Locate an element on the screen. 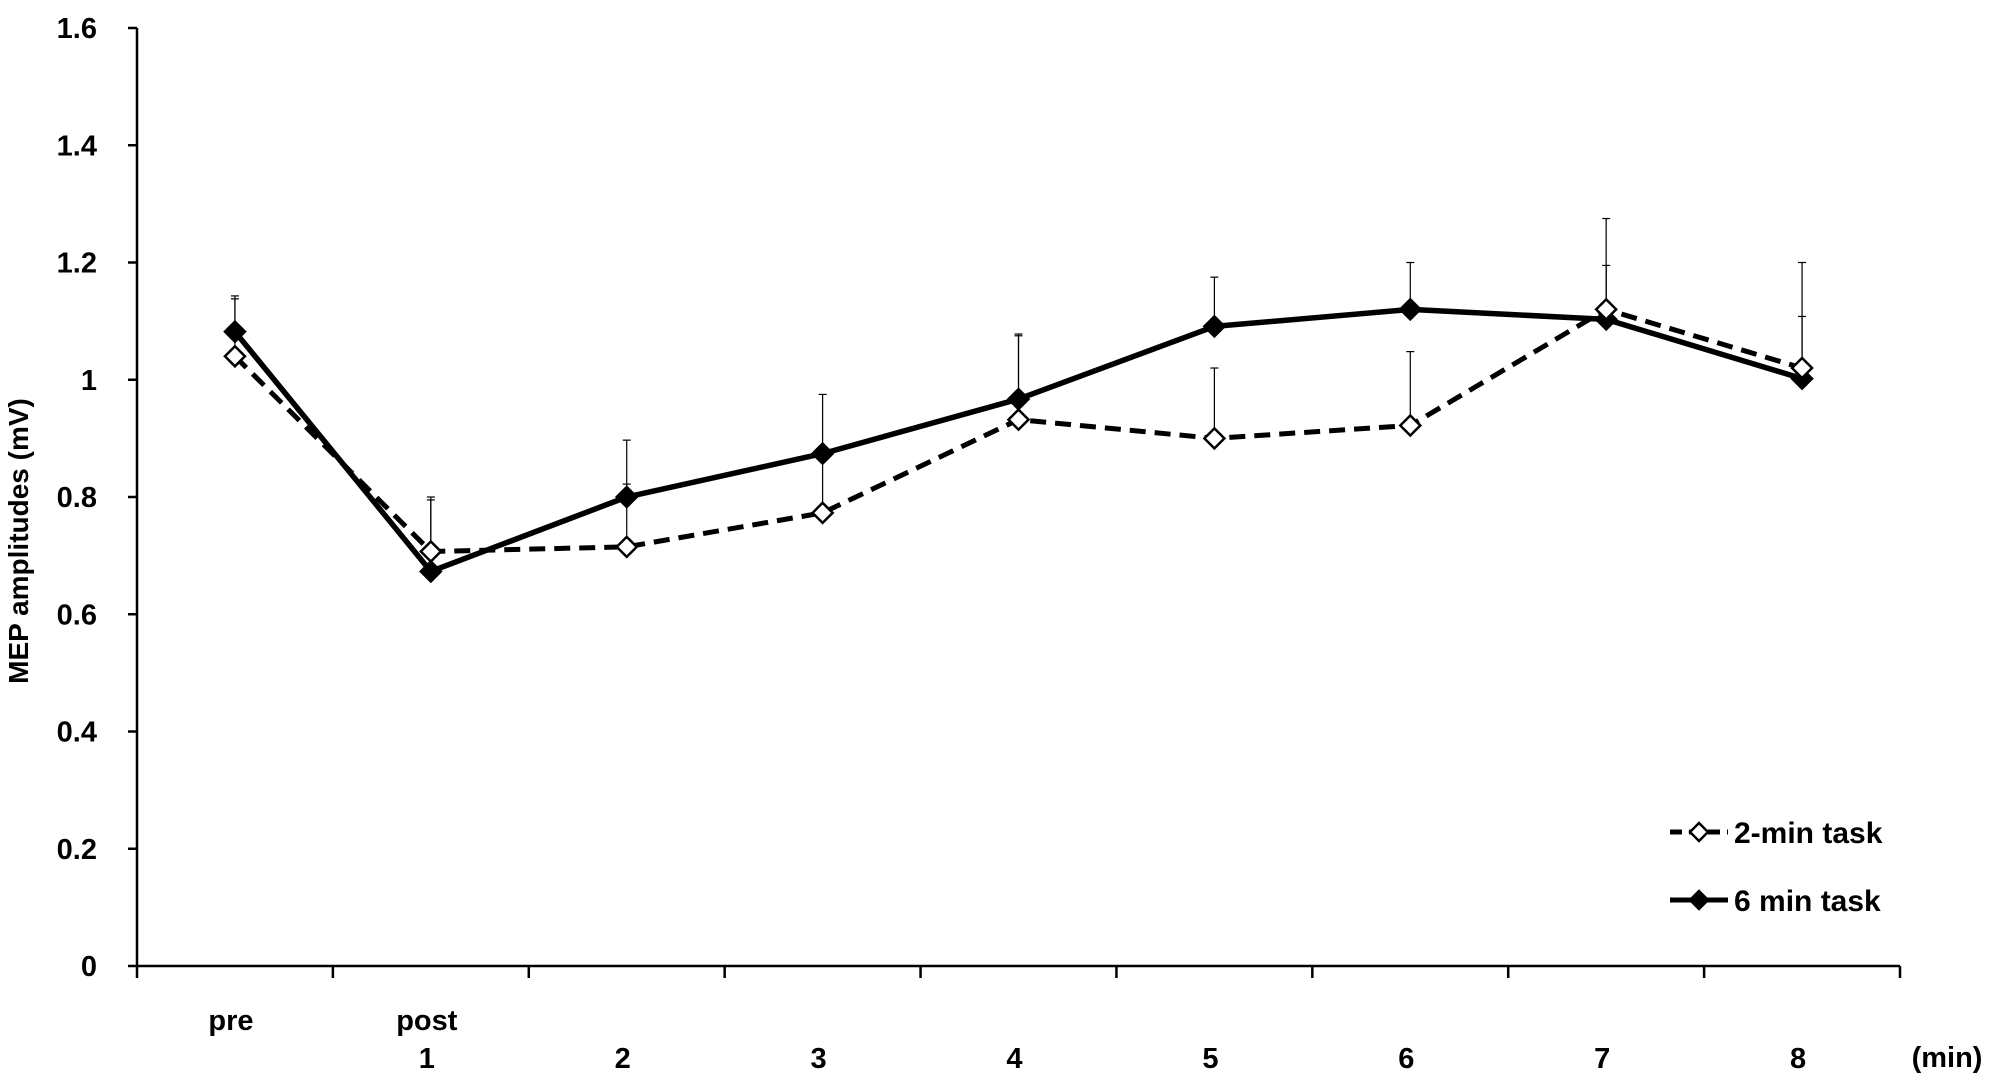  legend: 2-min task 6 min task is located at coordinates (1776, 867).